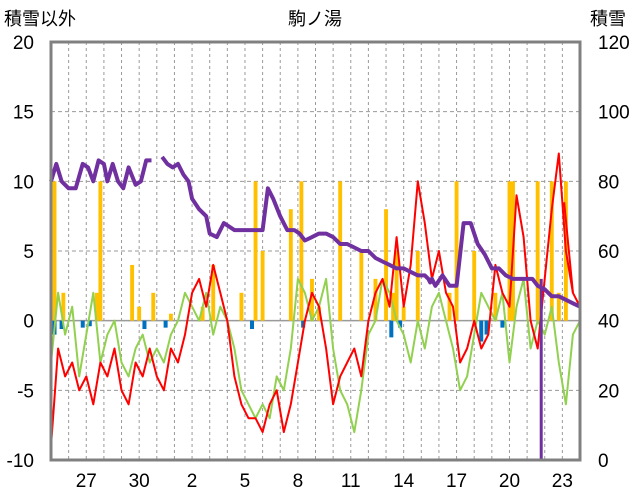 The image size is (636, 501). Describe the element at coordinates (23, 182) in the screenshot. I see `y-left-tick: 10` at that location.